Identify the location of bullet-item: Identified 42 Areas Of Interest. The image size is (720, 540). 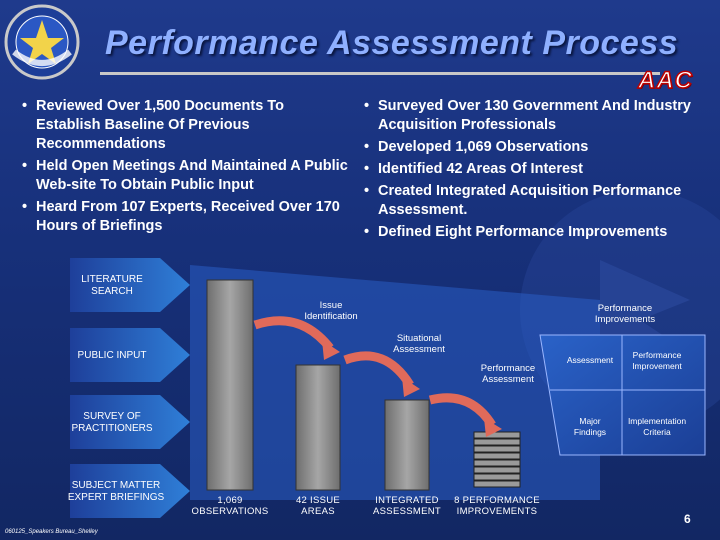
(539, 169).